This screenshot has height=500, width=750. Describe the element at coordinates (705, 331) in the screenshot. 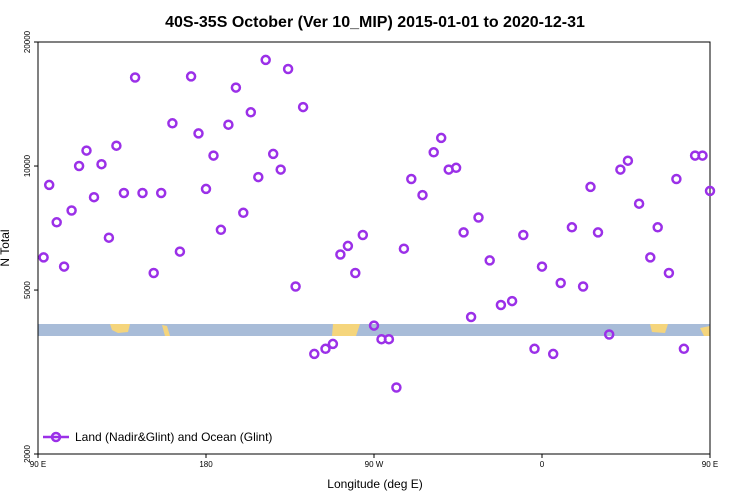

I see `land-australia-repeat` at that location.